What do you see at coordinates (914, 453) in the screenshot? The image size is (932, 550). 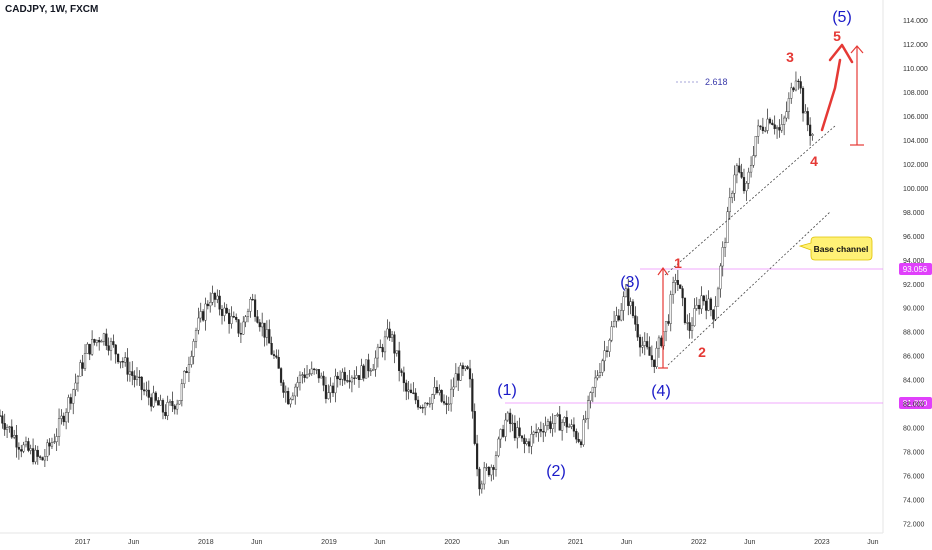 I see `y-tick-label: 78.000` at bounding box center [914, 453].